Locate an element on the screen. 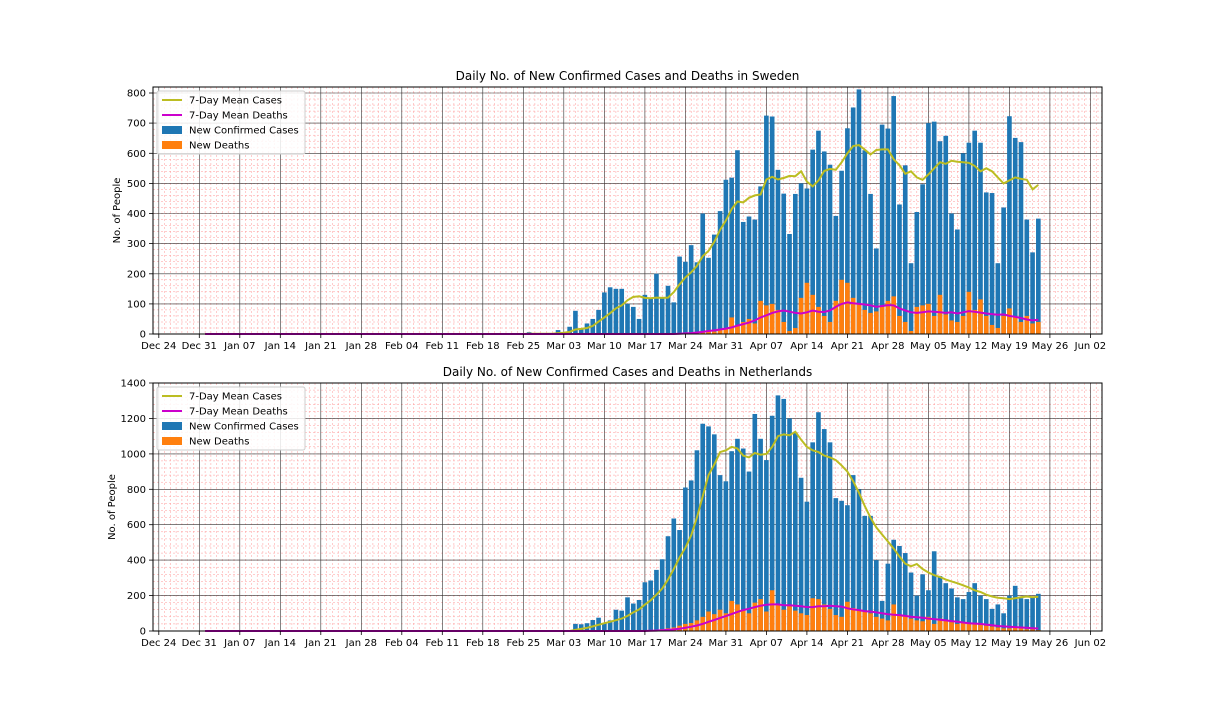 The height and width of the screenshot is (720, 1224). x-tick-label: Mar 10 is located at coordinates (604, 346).